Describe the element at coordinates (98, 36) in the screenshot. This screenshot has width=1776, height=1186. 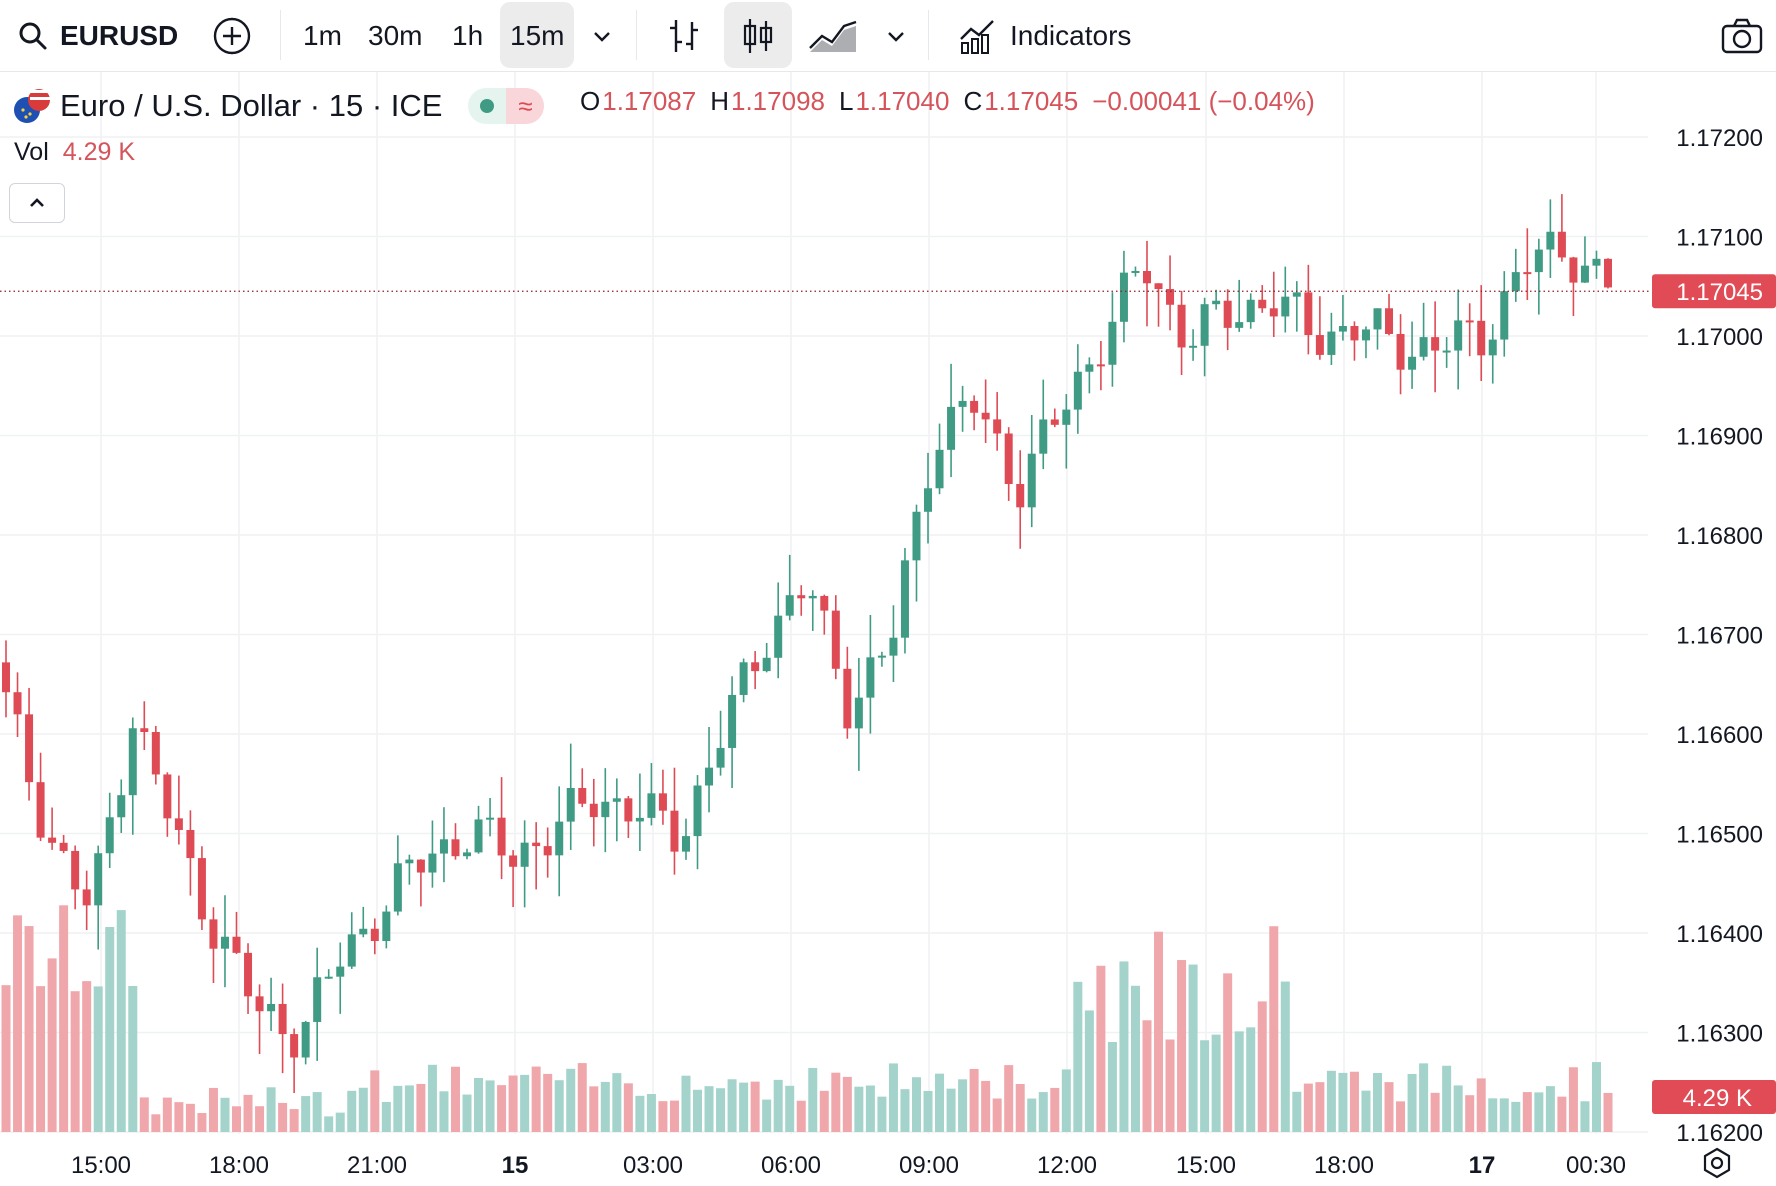
I see `symbol-search: EURUSD` at that location.